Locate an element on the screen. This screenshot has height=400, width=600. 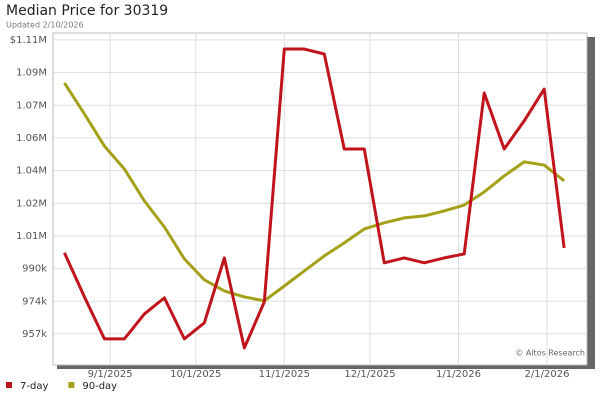
legend-label: 7-day is located at coordinates (34, 386).